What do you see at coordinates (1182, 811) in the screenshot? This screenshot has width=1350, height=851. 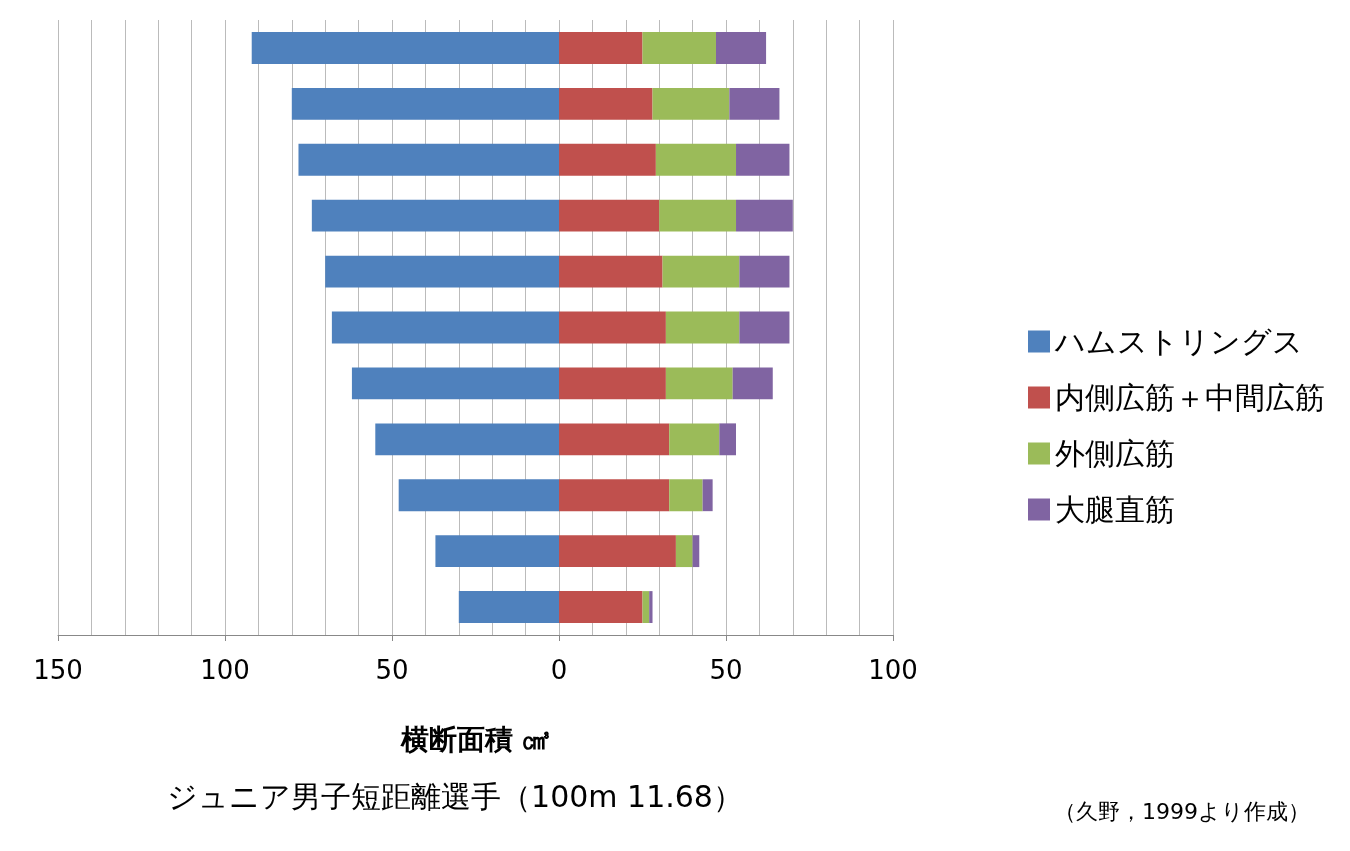 I see `text: （久野，1999より作成）` at bounding box center [1182, 811].